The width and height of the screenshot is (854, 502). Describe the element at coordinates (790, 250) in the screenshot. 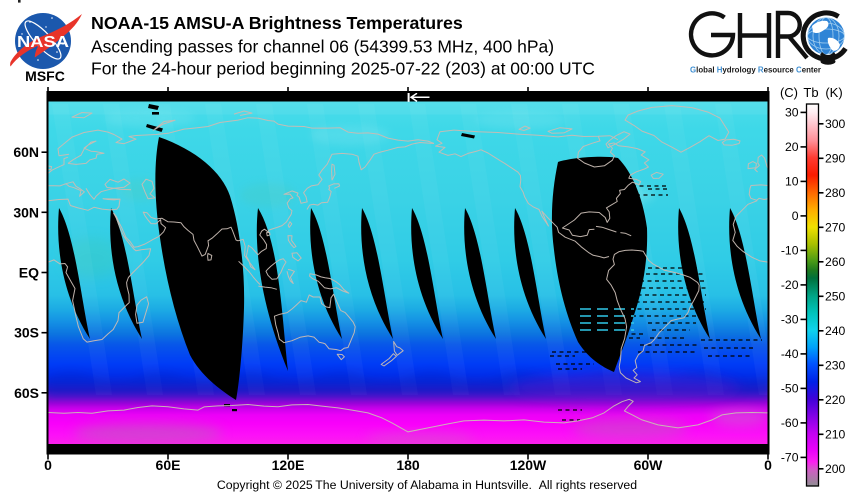

I see `svg-text: -10` at that location.